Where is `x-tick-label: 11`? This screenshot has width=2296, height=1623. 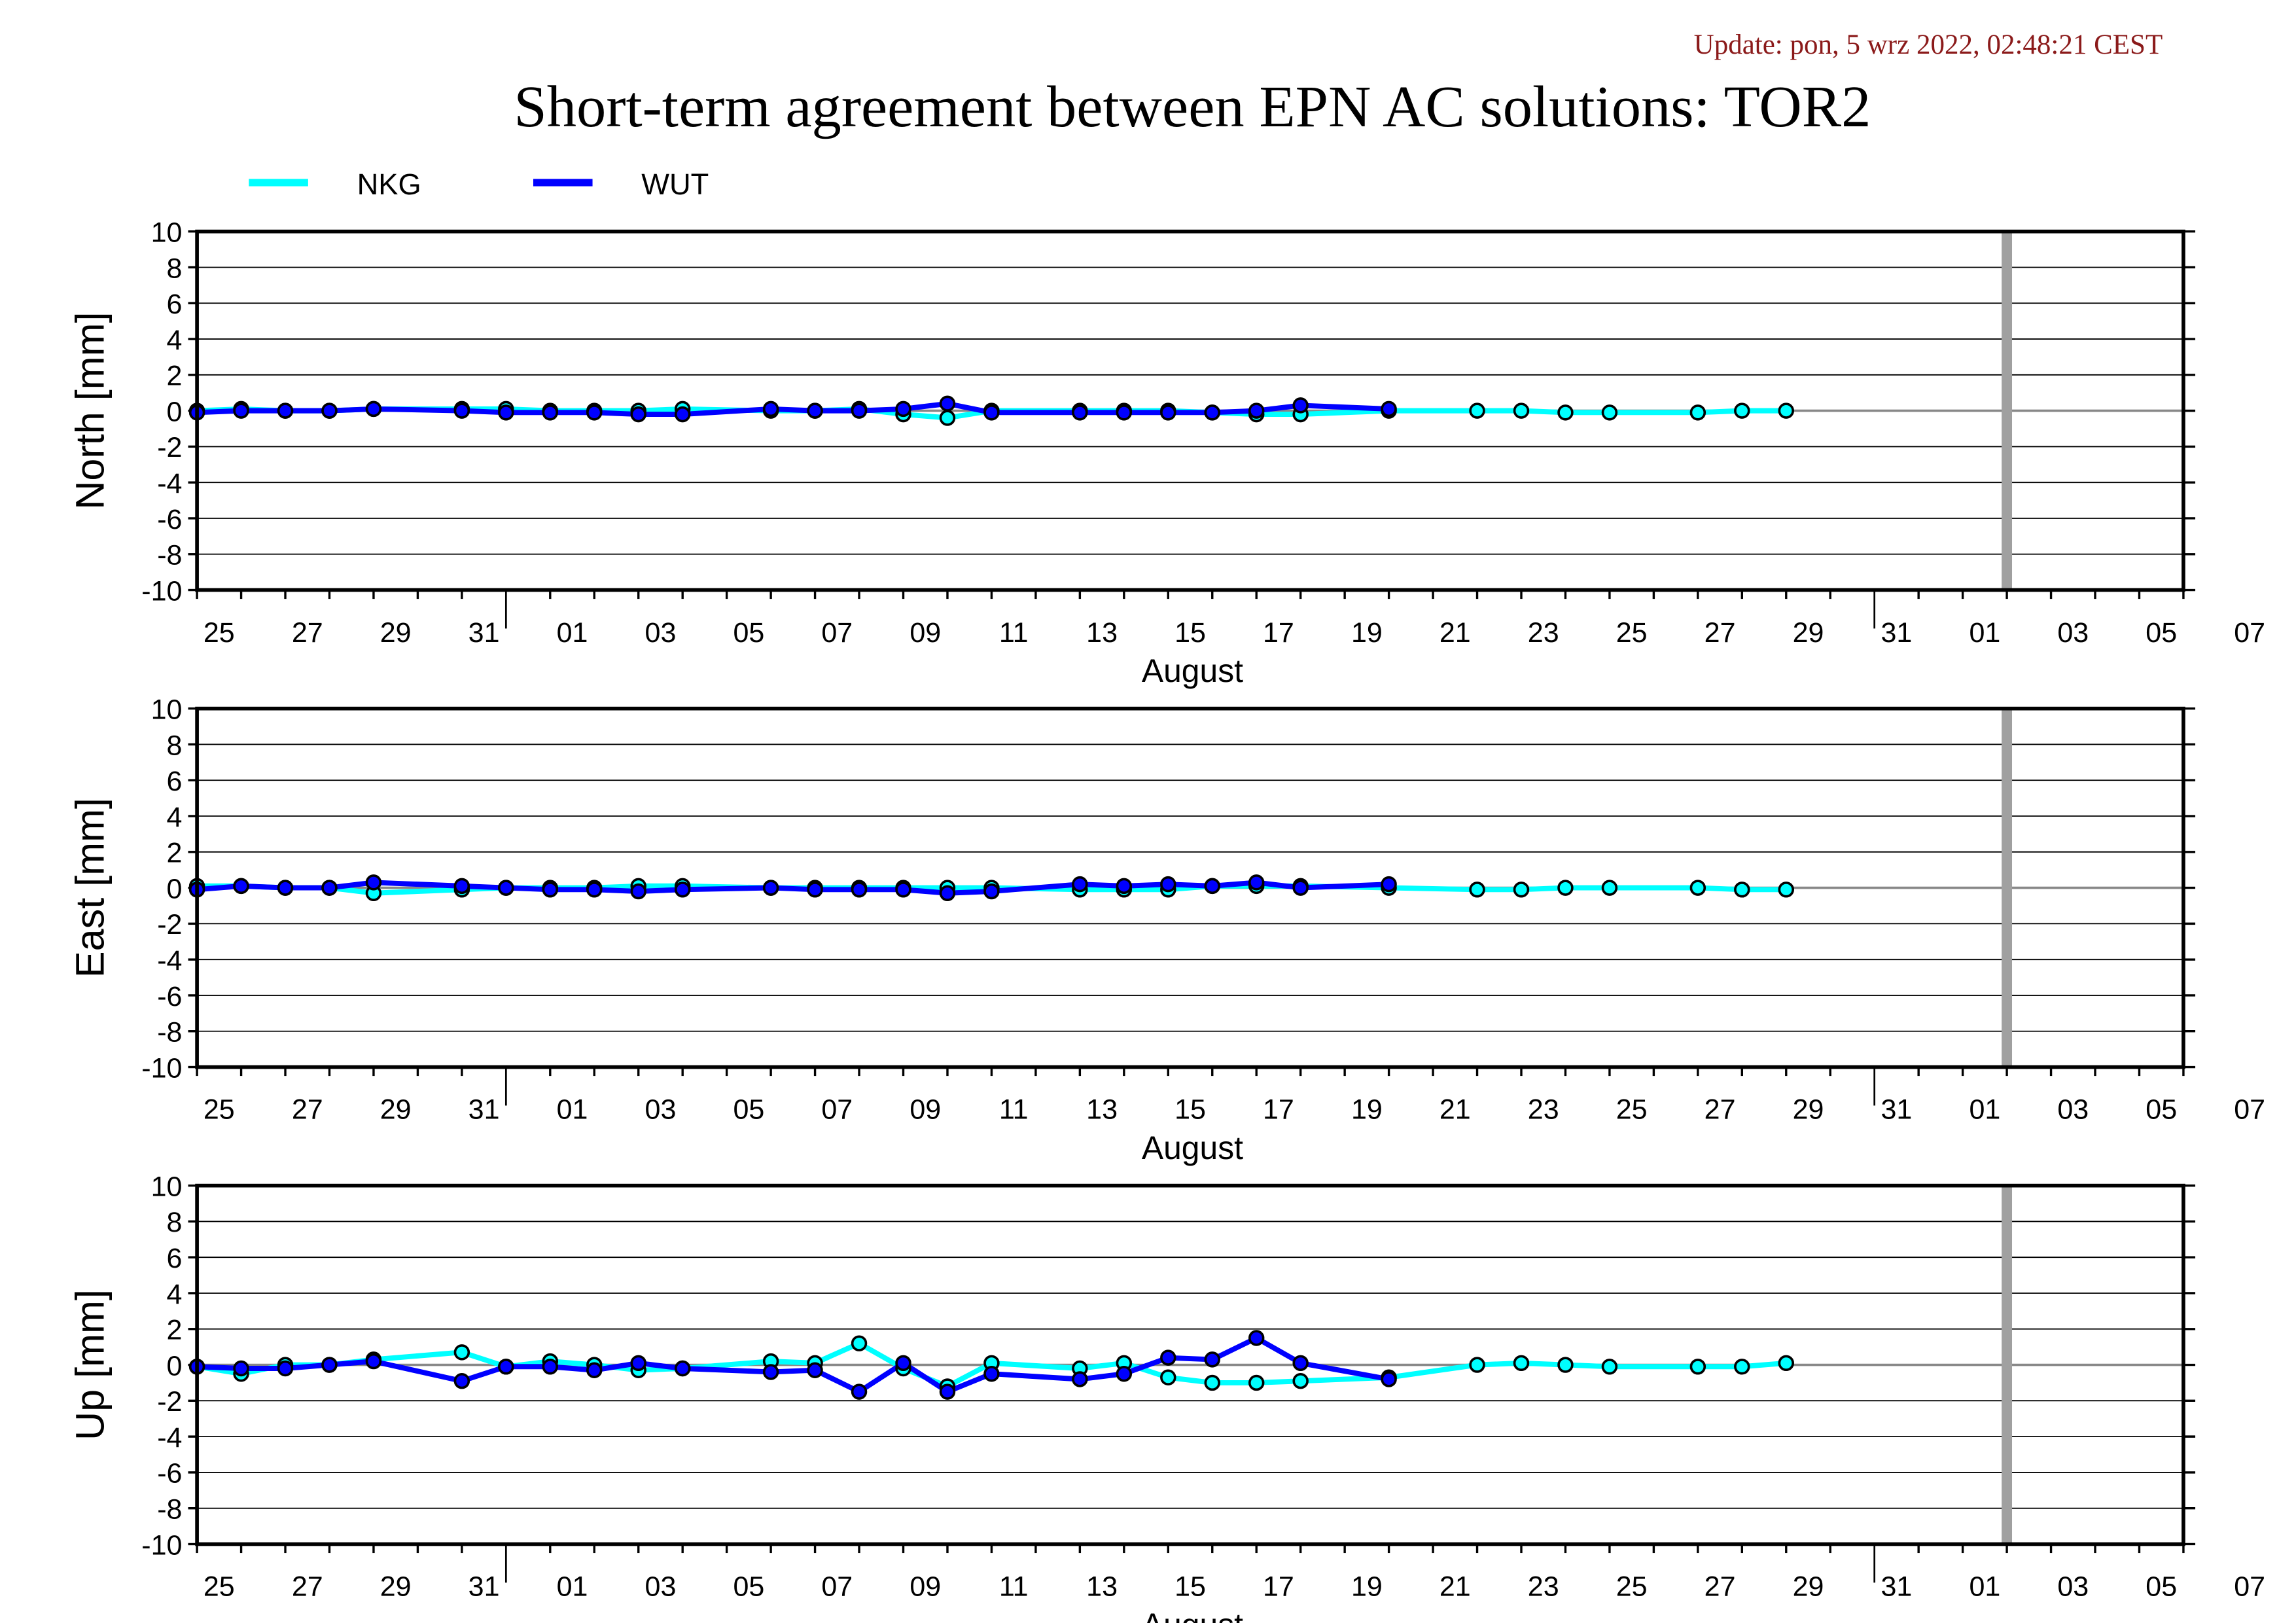
x-tick-label: 11 is located at coordinates (1014, 1110).